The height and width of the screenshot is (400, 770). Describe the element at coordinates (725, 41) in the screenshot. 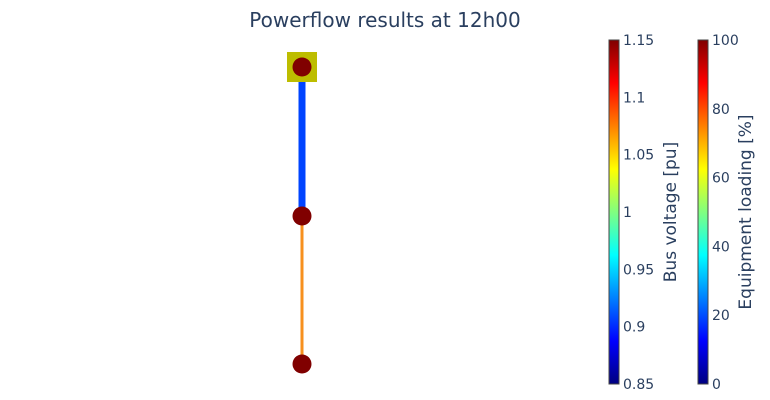

I see `colorbar-tick-label: 100` at that location.